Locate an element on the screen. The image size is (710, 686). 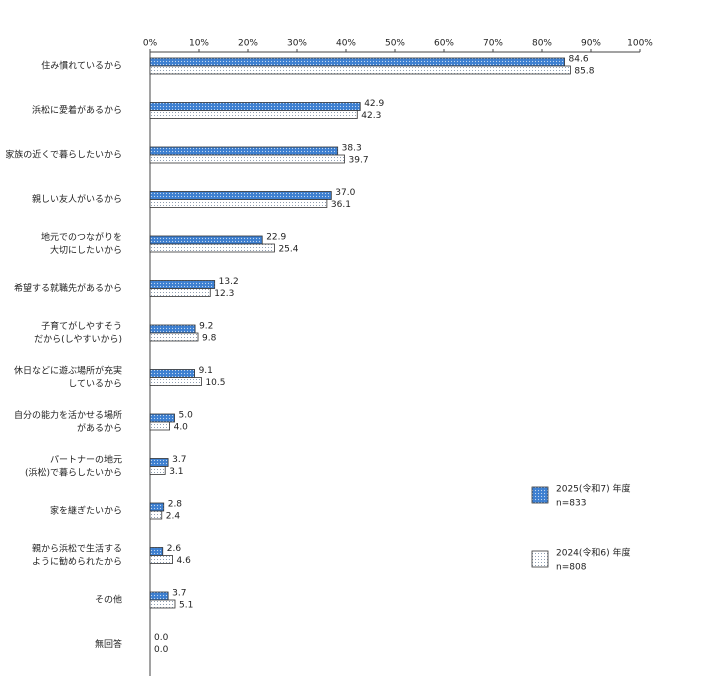
category-label: 無回答 is located at coordinates (108, 644).